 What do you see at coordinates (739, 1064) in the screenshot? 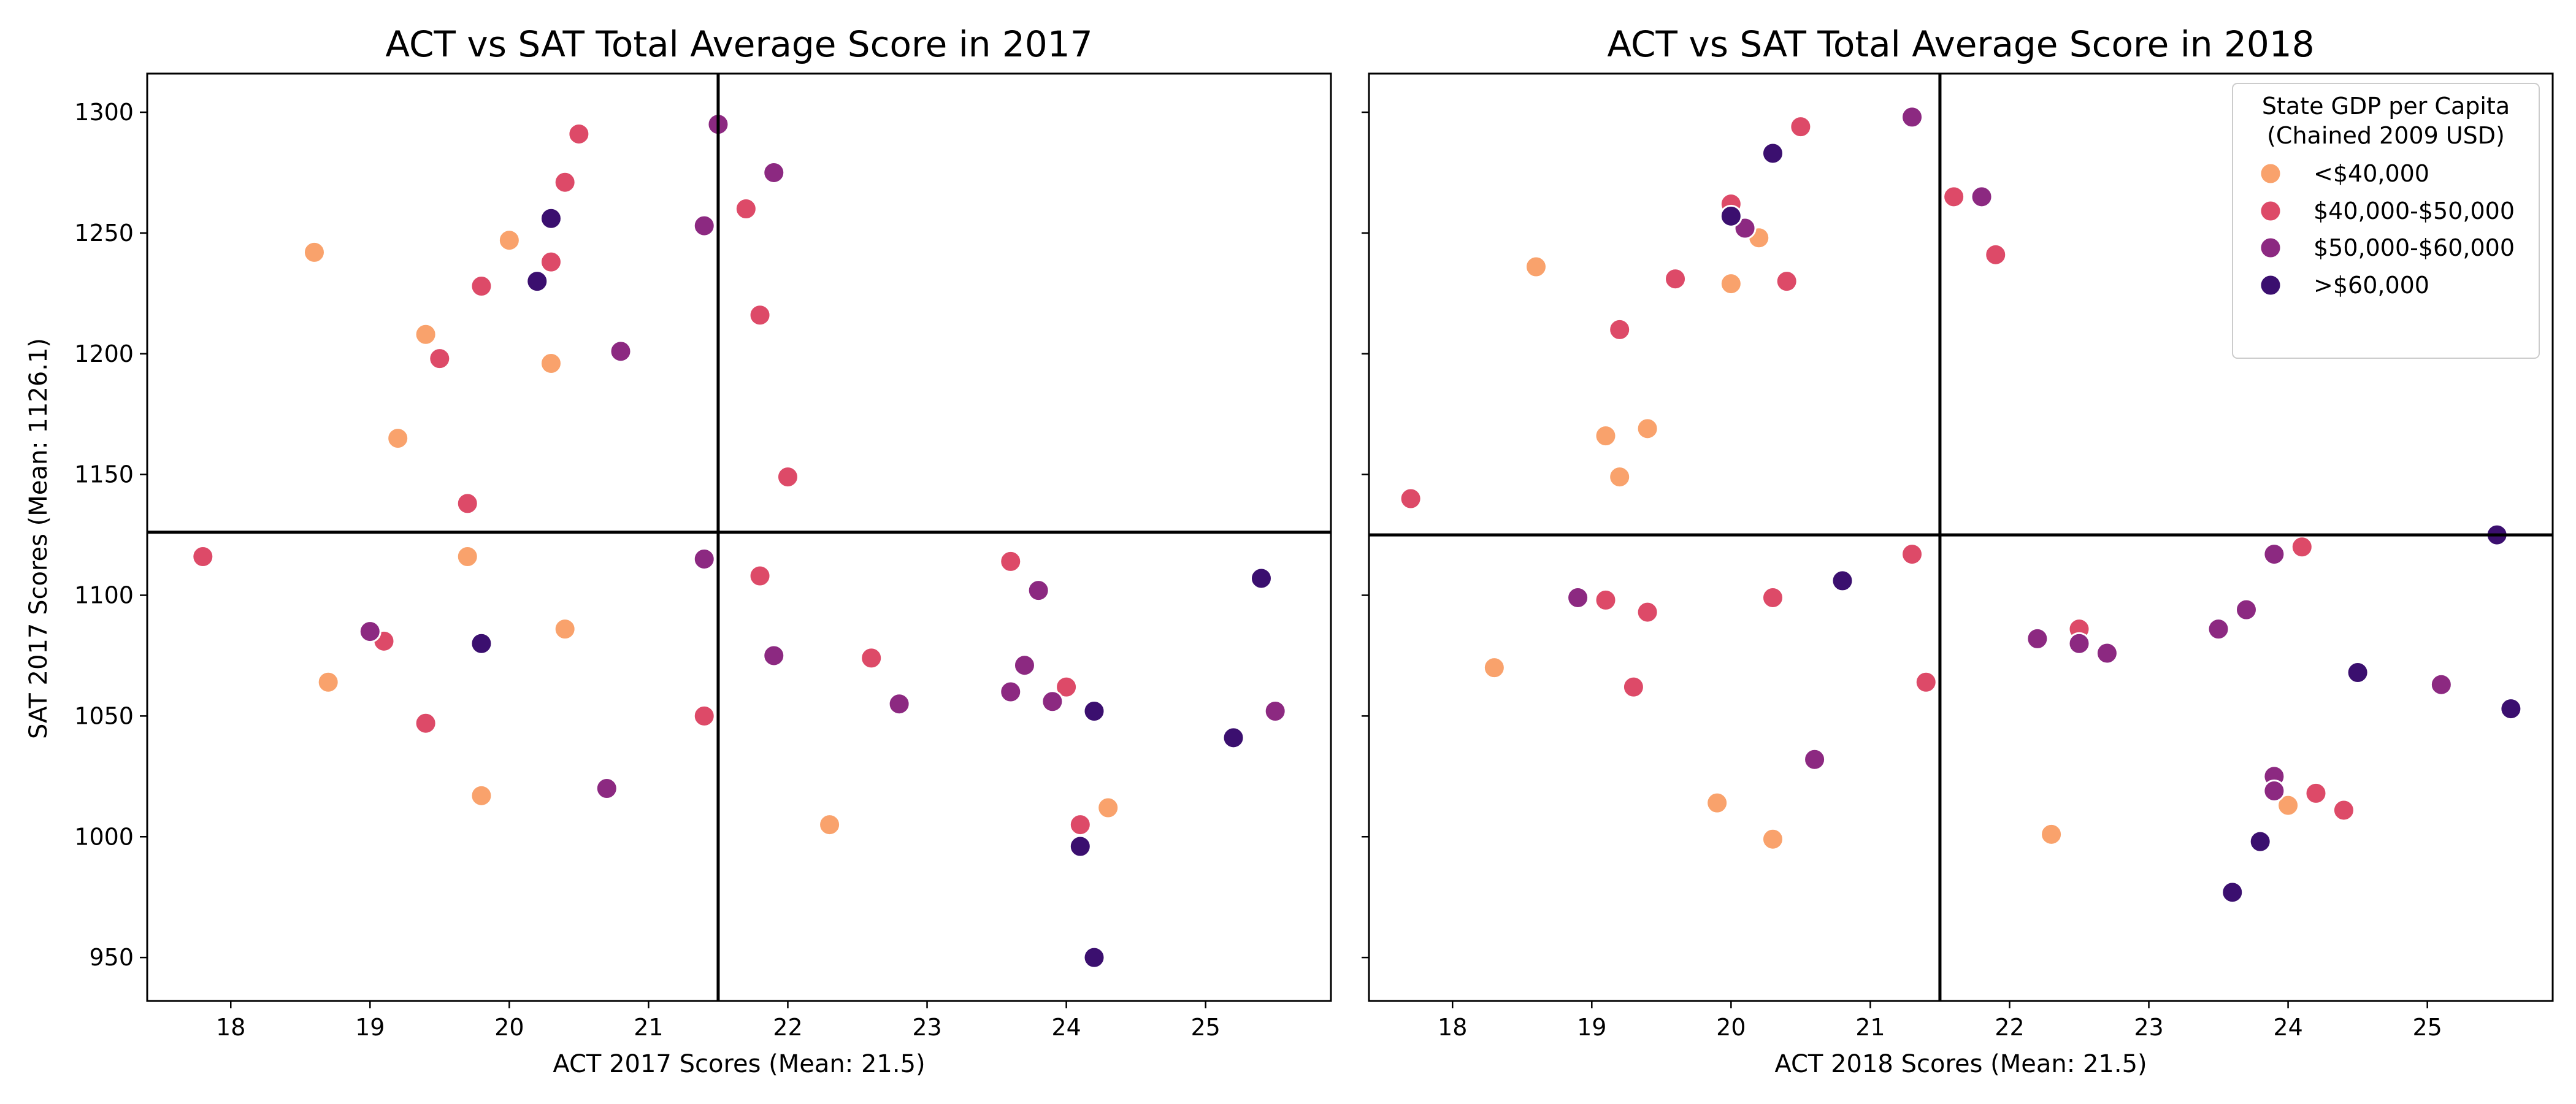
I see `x-axis-label: ACT 2017 Scores (Mean: 21.5)` at bounding box center [739, 1064].